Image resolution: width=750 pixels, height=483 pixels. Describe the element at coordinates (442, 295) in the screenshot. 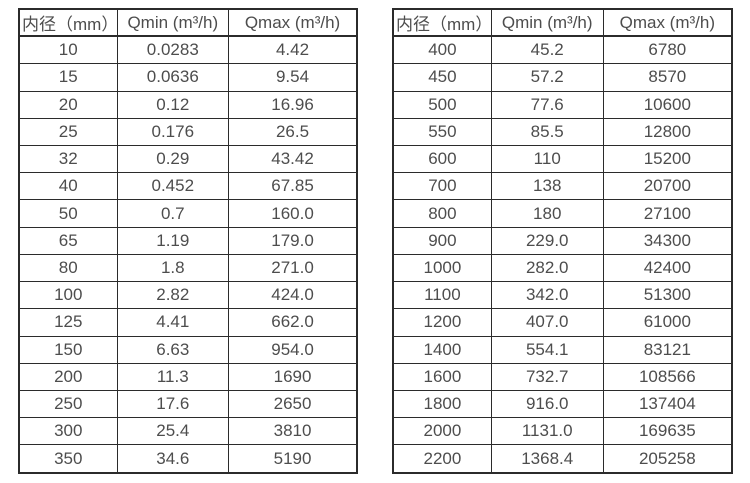

I see `table-cell: 1100` at that location.